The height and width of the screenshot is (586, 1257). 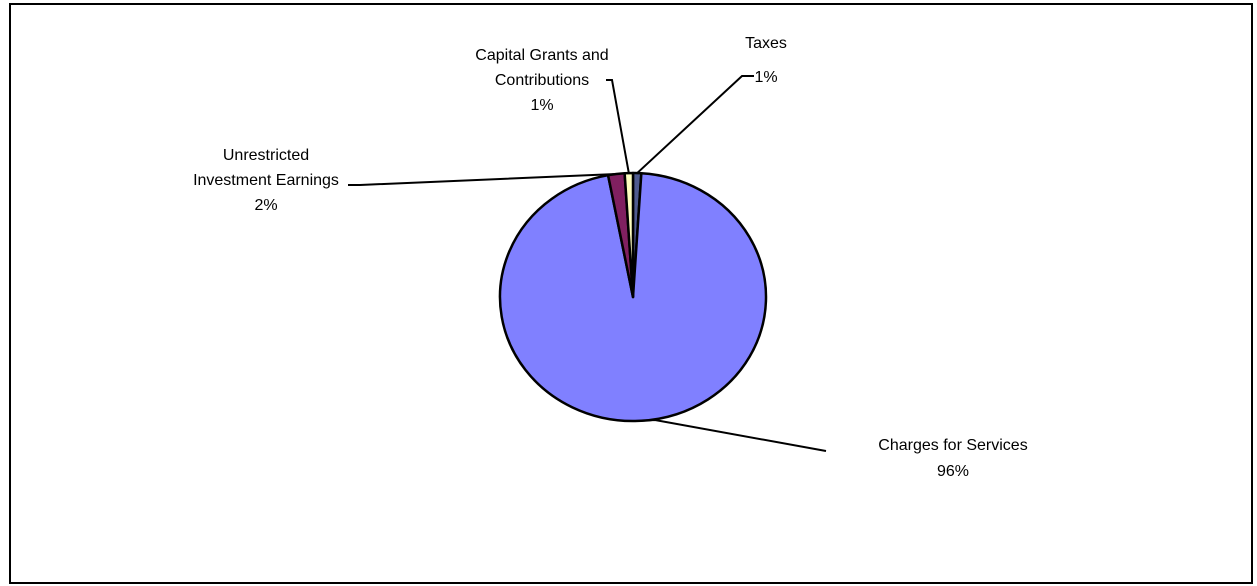 I want to click on slice-label: Unrestricted, so click(x=266, y=155).